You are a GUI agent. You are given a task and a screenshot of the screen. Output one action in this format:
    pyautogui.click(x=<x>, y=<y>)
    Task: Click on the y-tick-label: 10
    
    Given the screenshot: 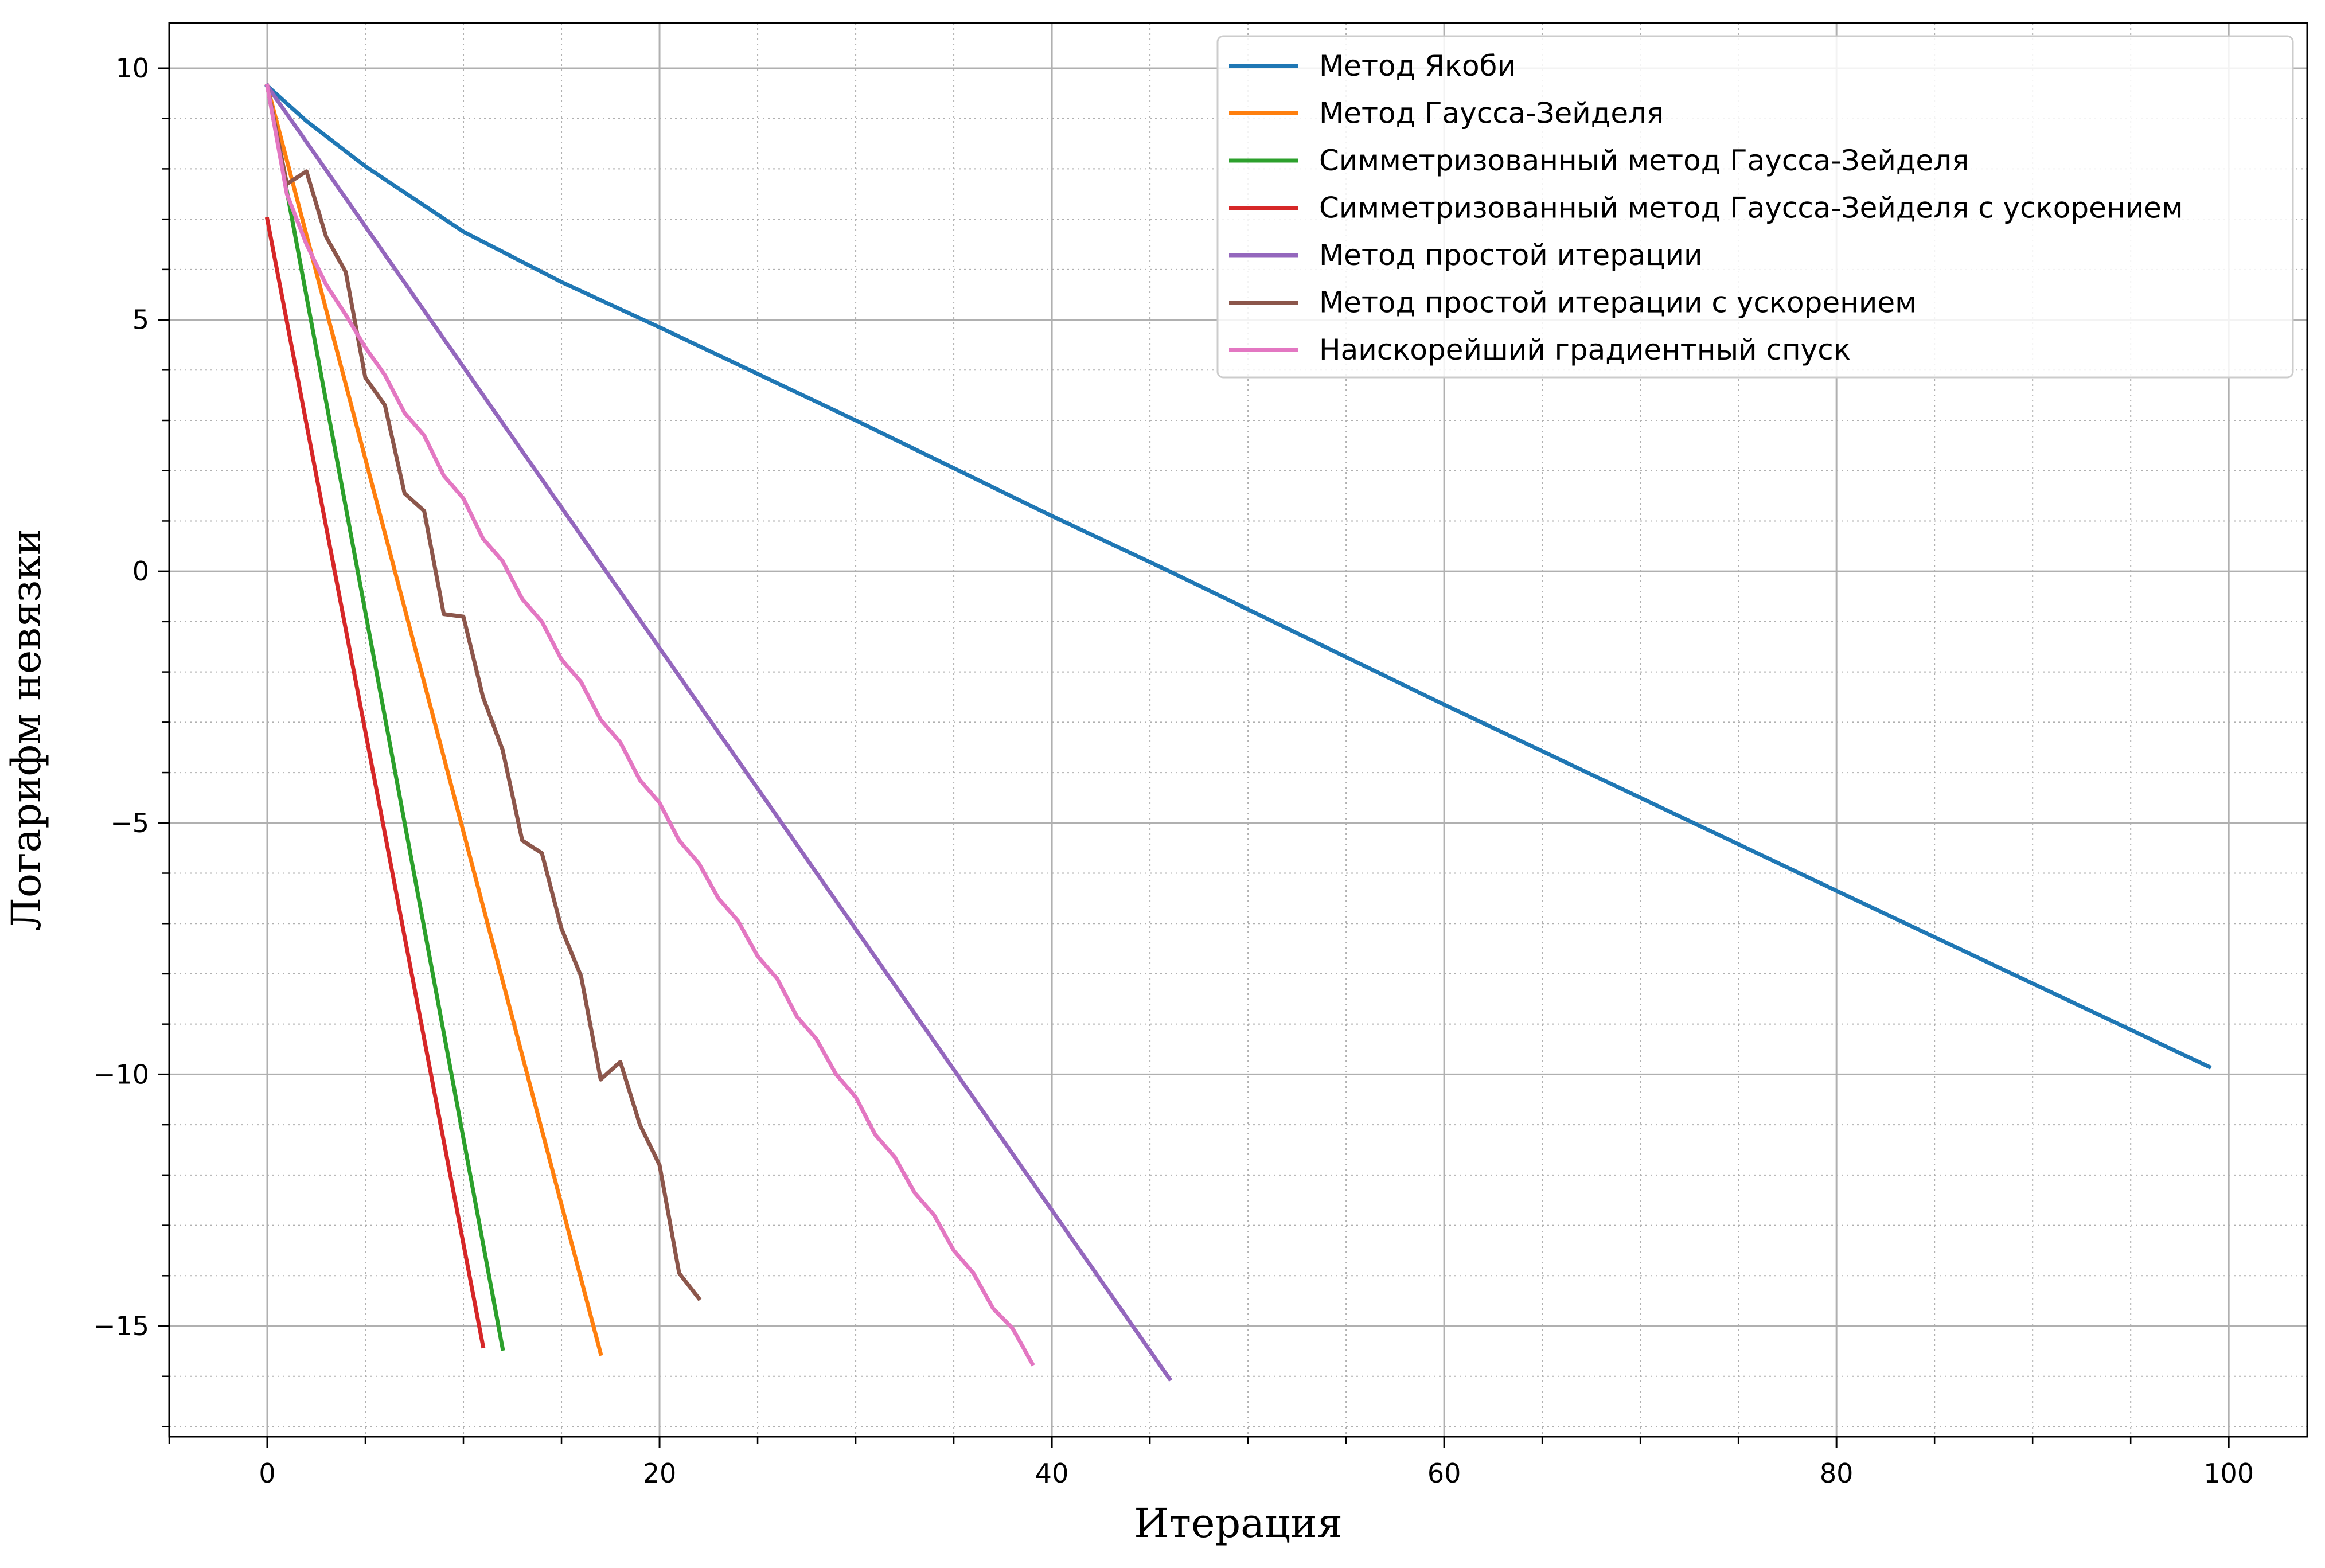 What is the action you would take?
    pyautogui.click(x=132, y=68)
    